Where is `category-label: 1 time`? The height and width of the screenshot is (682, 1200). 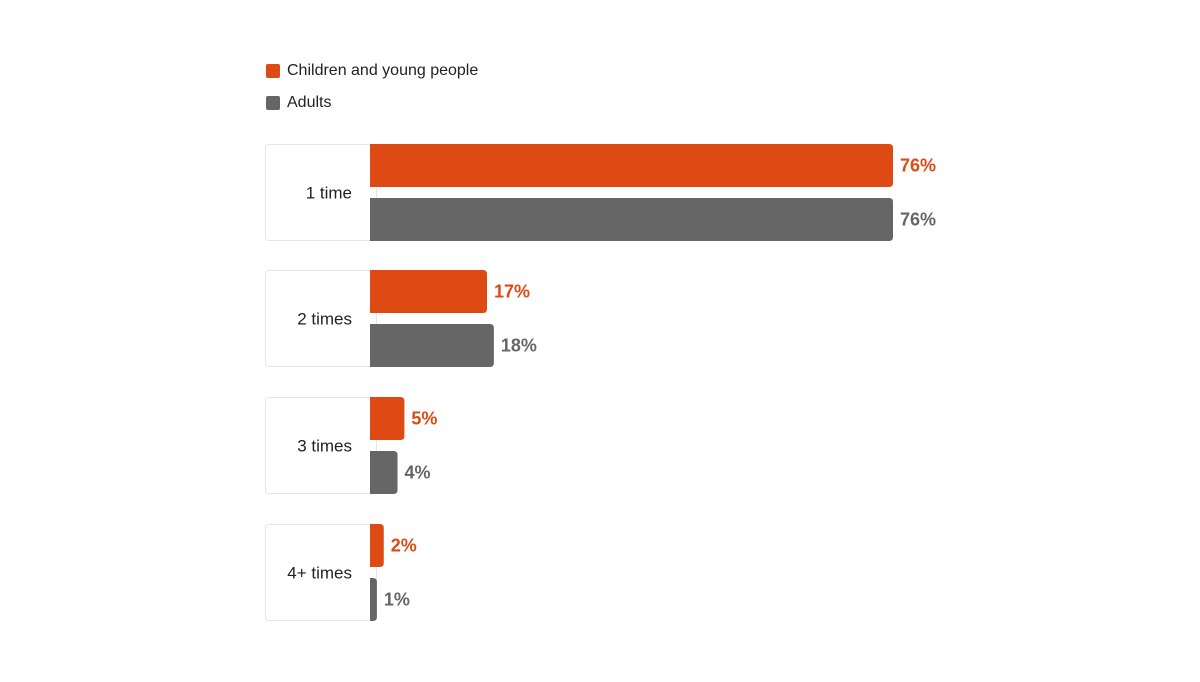
category-label: 1 time is located at coordinates (329, 193).